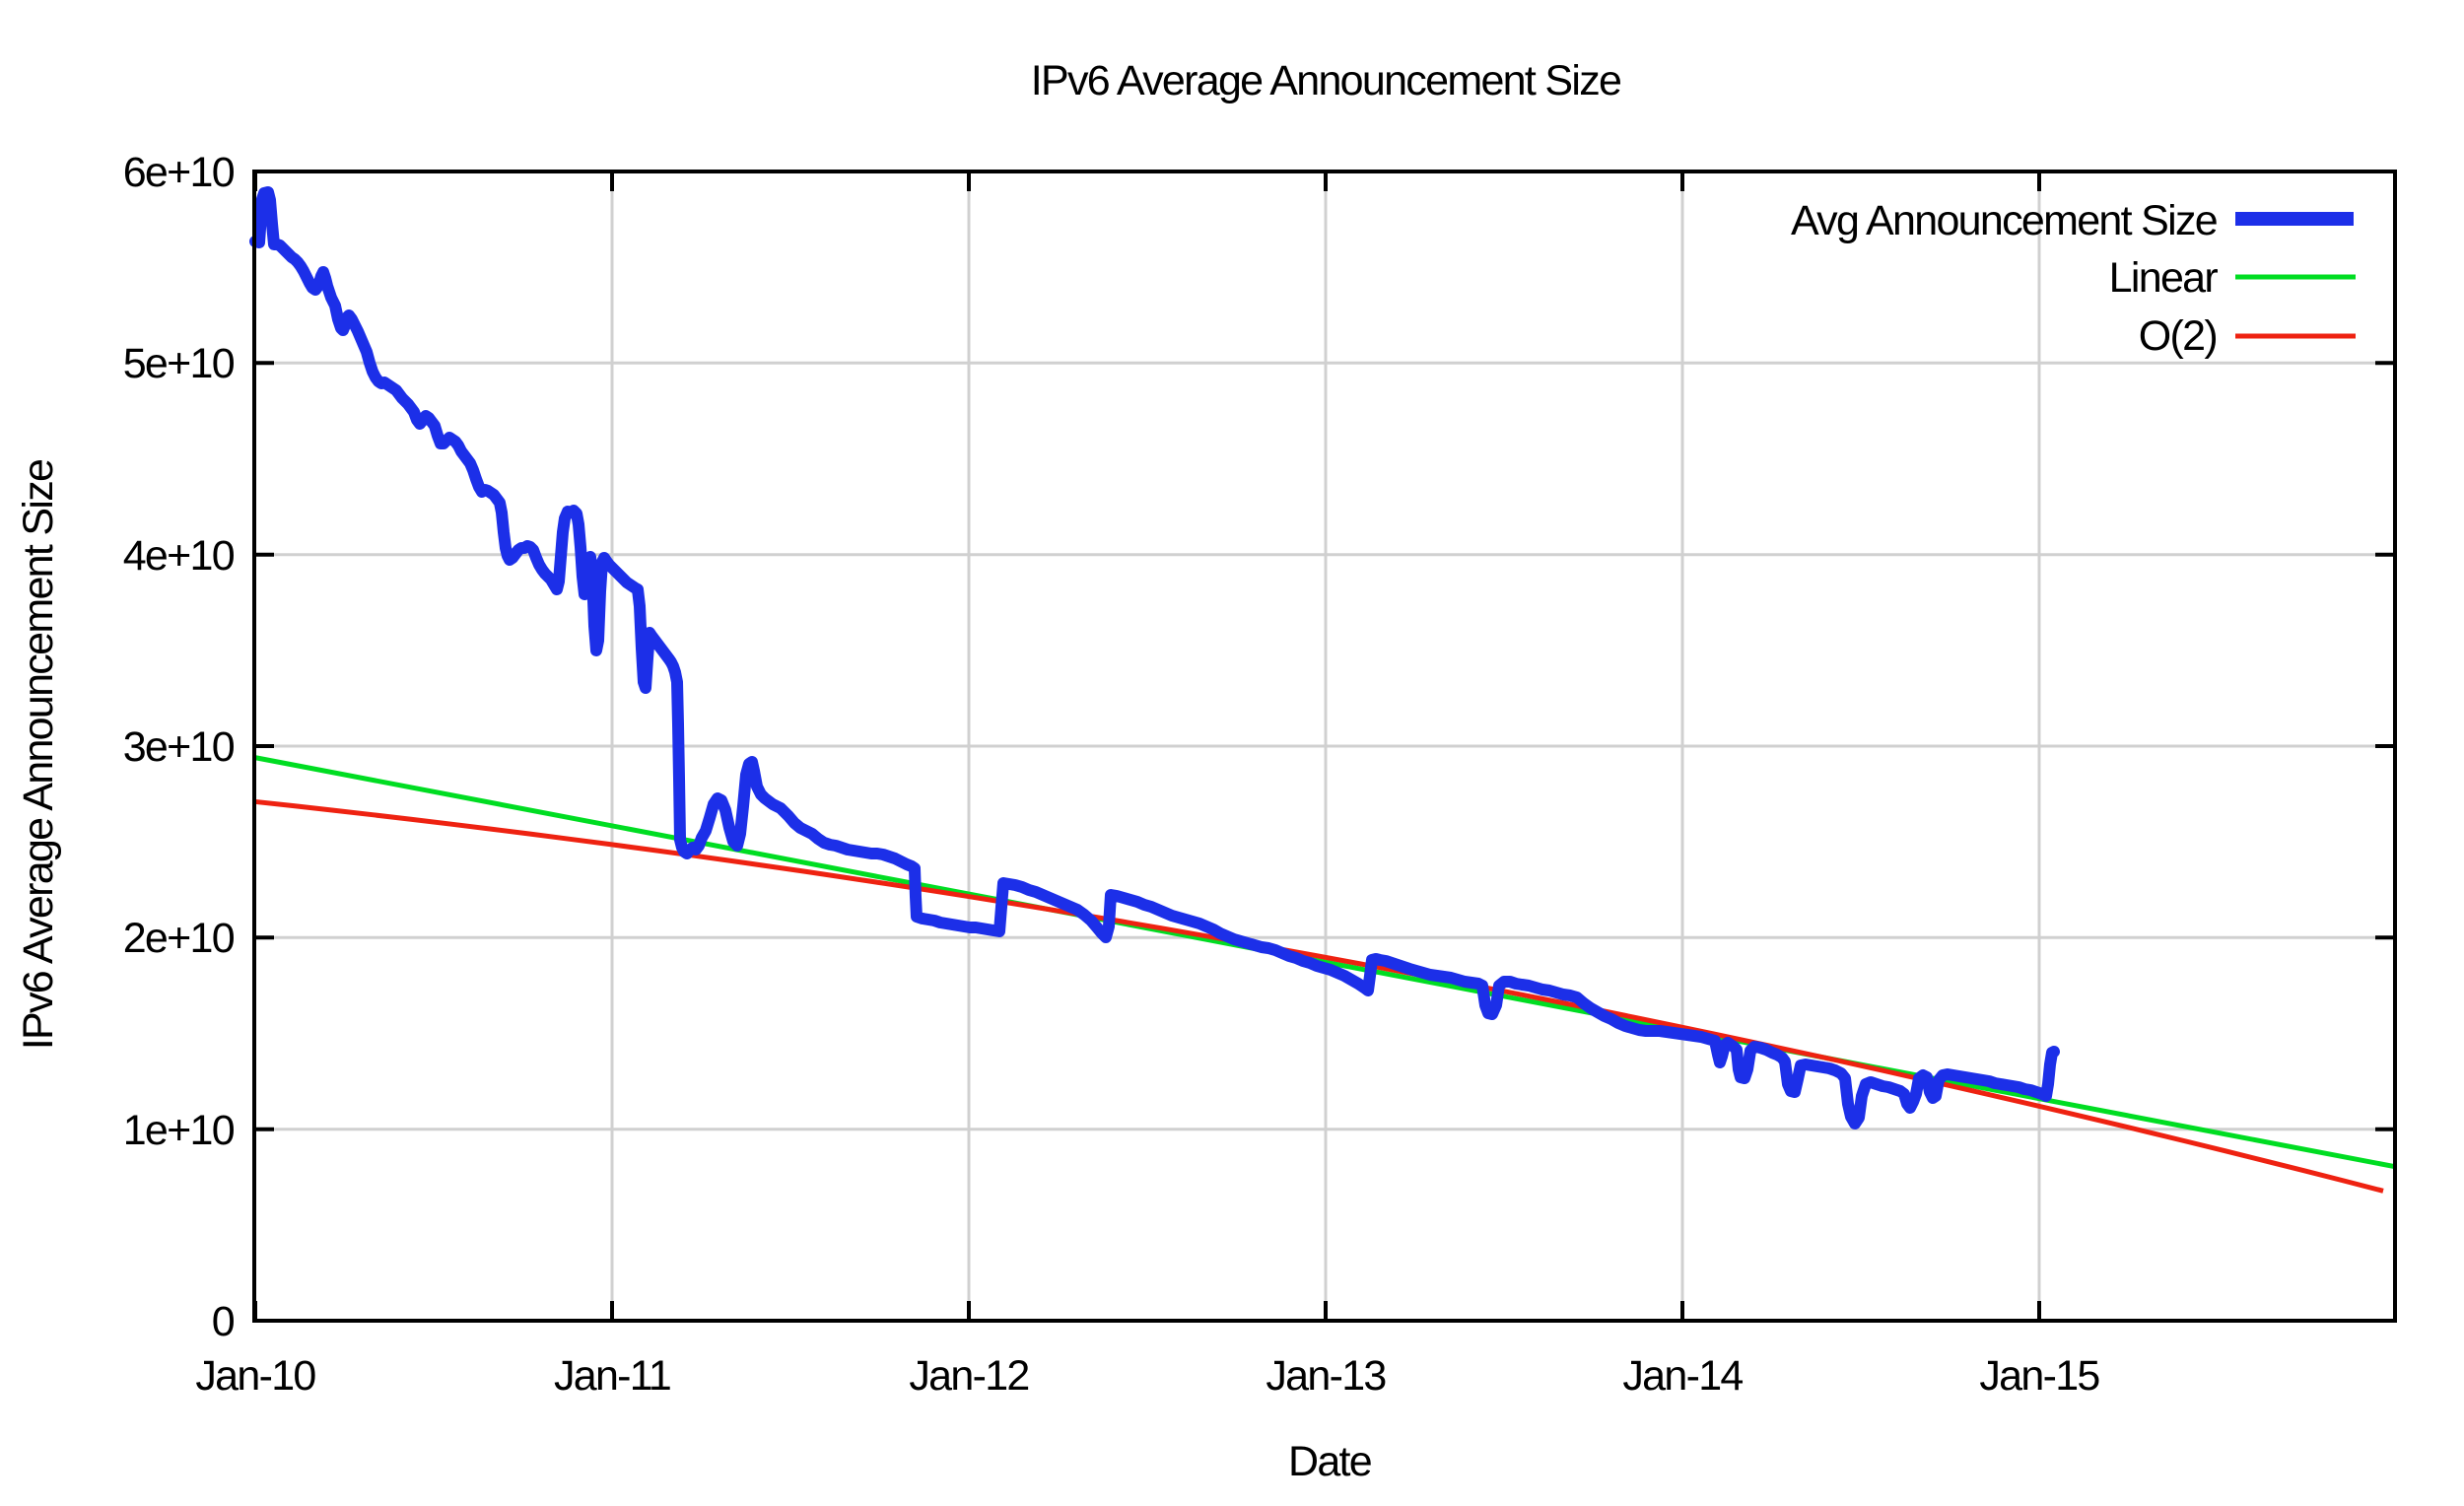 The image size is (2464, 1506). Describe the element at coordinates (255, 1376) in the screenshot. I see `svg-text: Jan-10` at that location.